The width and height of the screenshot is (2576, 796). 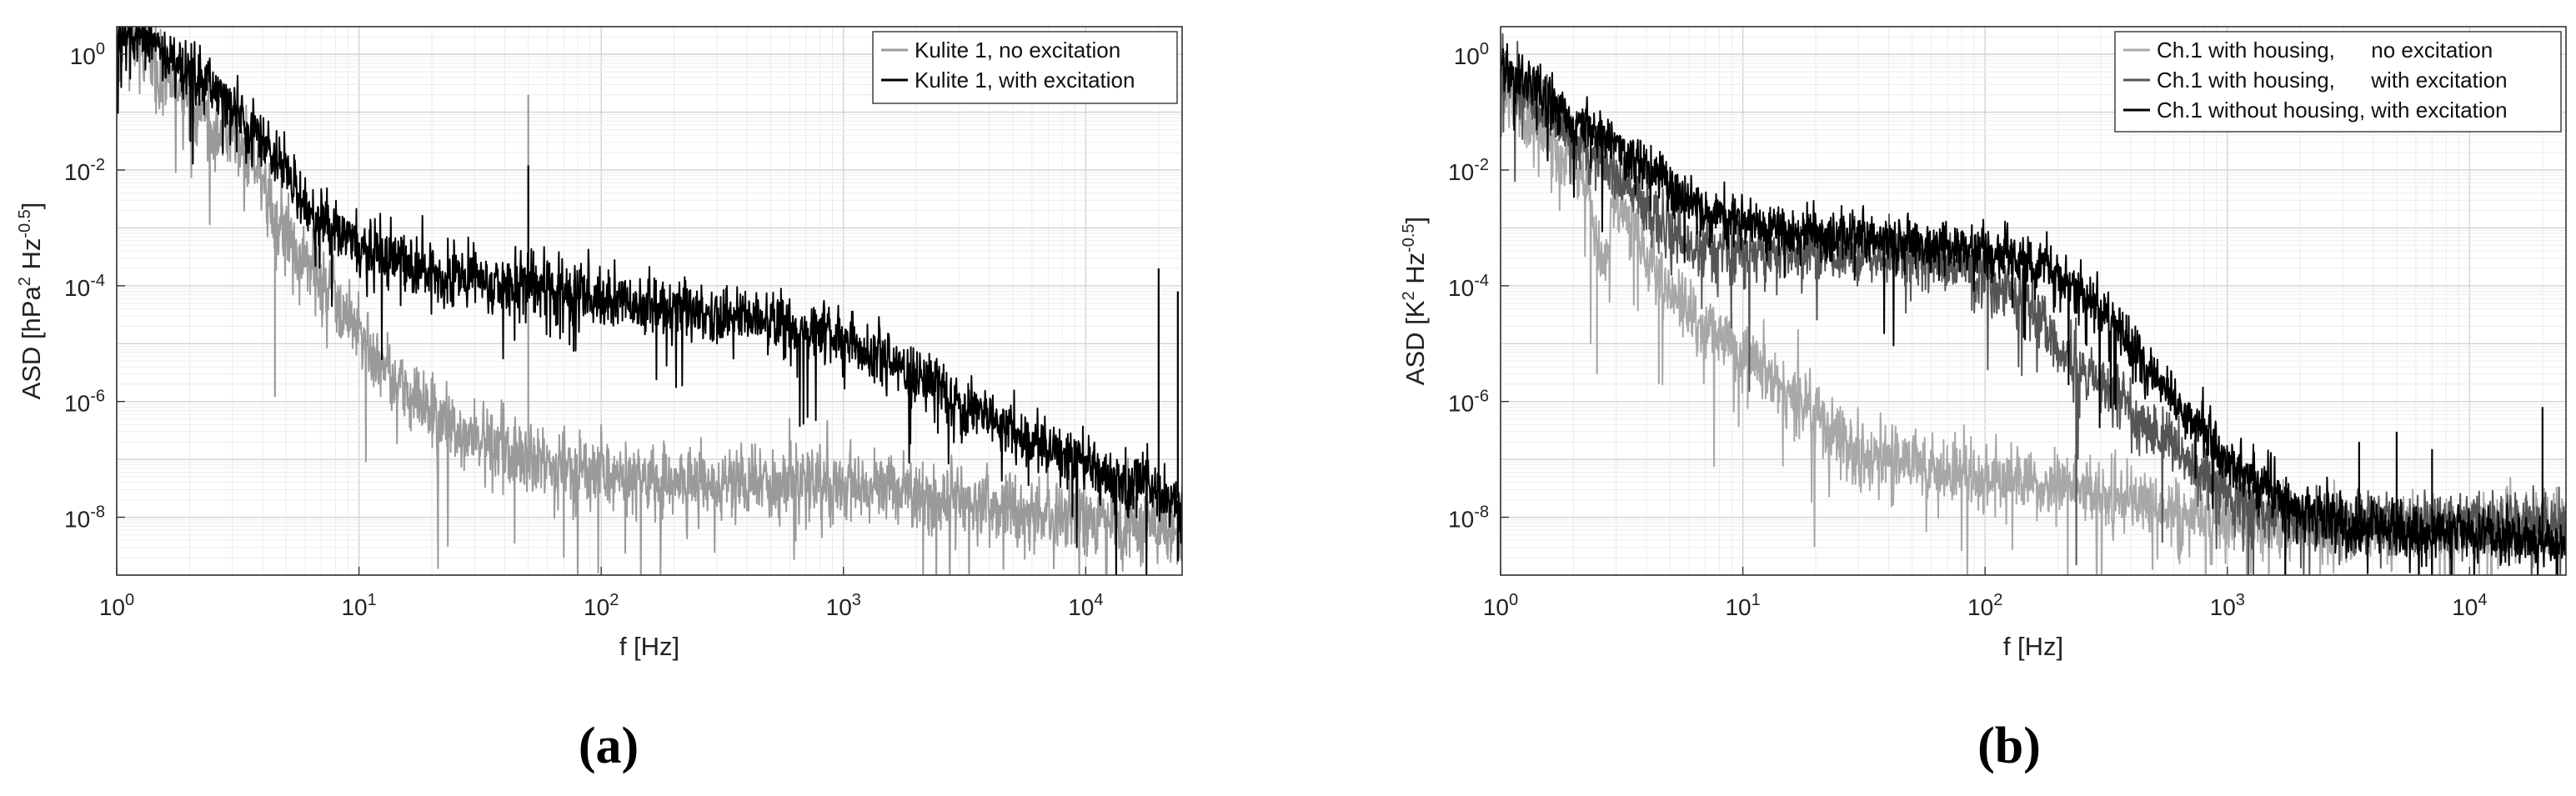 I want to click on legend-entry-label: Kulite 1, no excitation, so click(x=1017, y=50).